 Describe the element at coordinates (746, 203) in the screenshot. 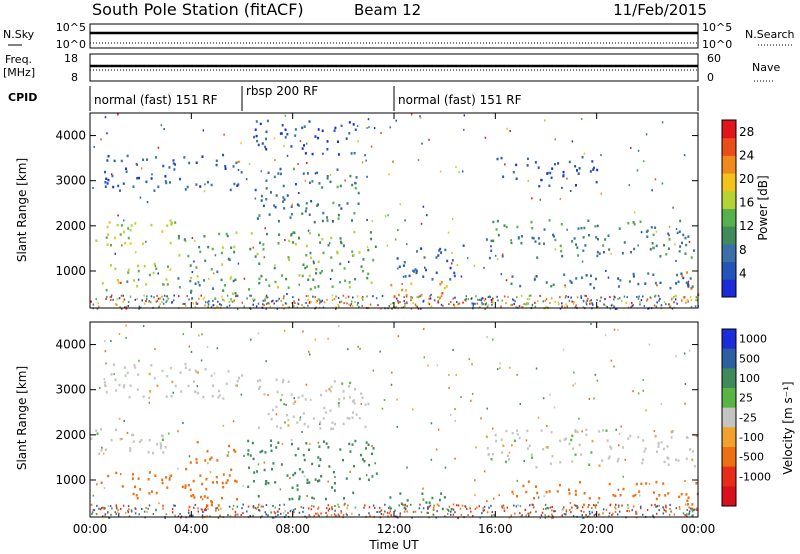

I see `power-colorbar-tick: 16` at that location.